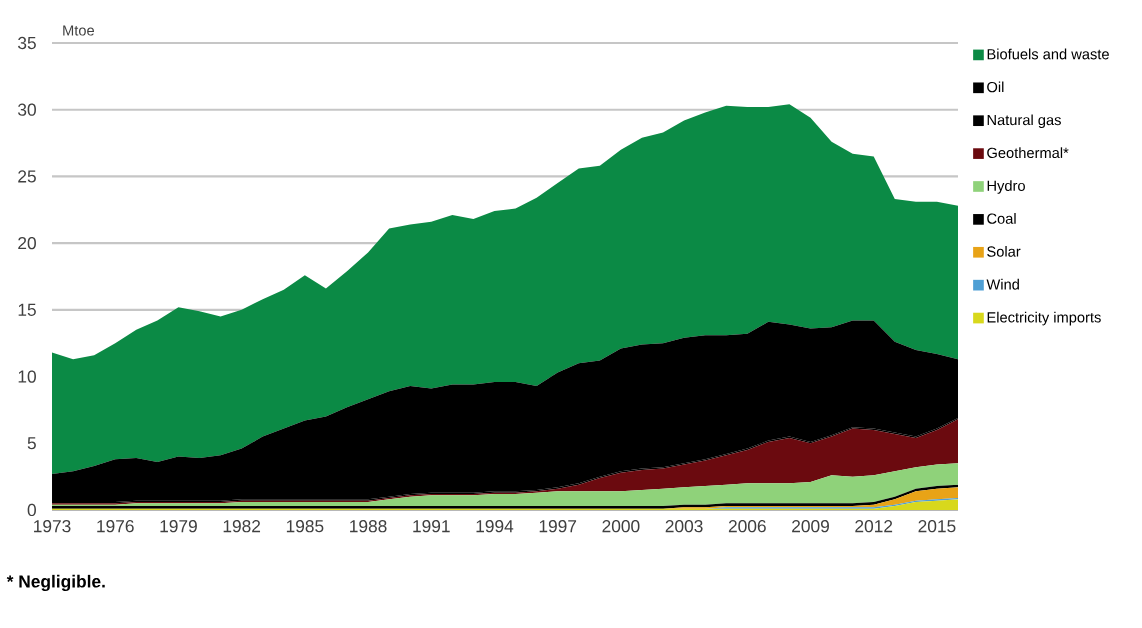  I want to click on y-tick-label: 15, so click(27, 309).